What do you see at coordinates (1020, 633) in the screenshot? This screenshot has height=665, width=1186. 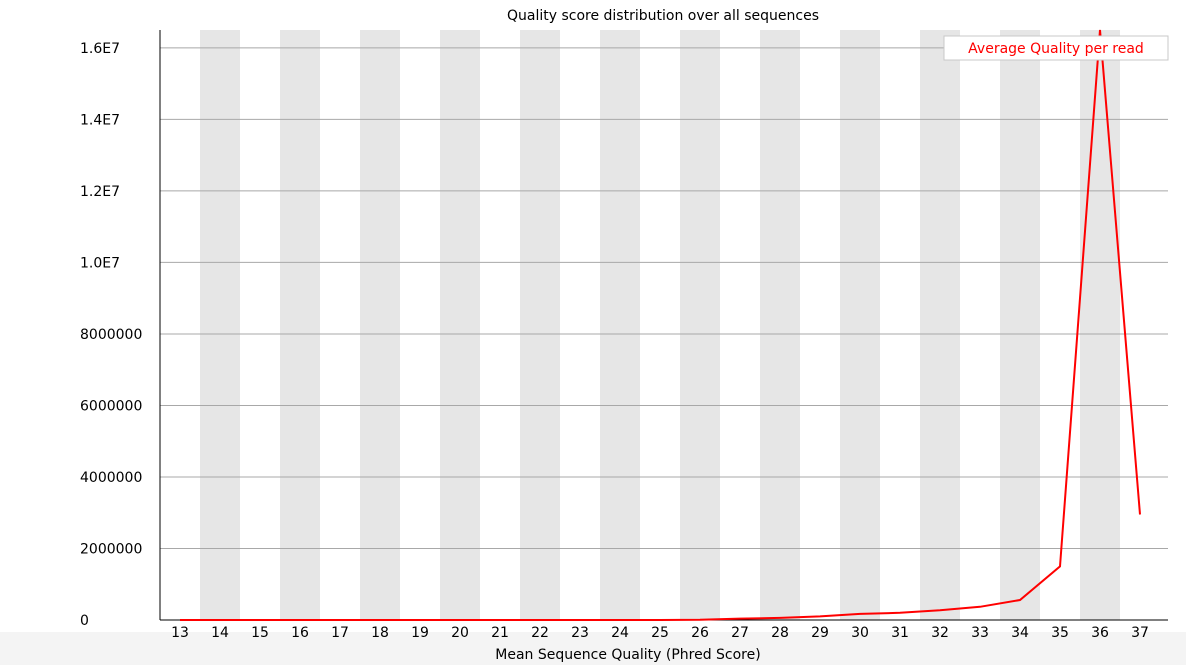 I see `x-tick-label: 34` at bounding box center [1020, 633].